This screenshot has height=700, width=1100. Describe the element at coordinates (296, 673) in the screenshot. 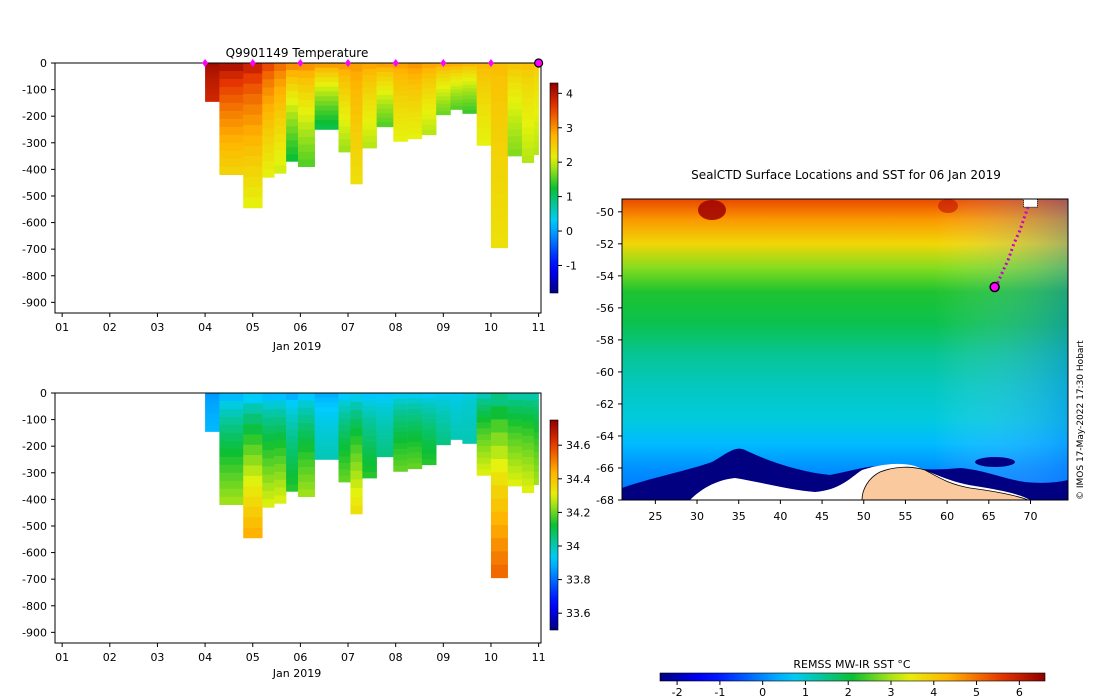

I see `salinity-x-label: Jan 2019` at that location.